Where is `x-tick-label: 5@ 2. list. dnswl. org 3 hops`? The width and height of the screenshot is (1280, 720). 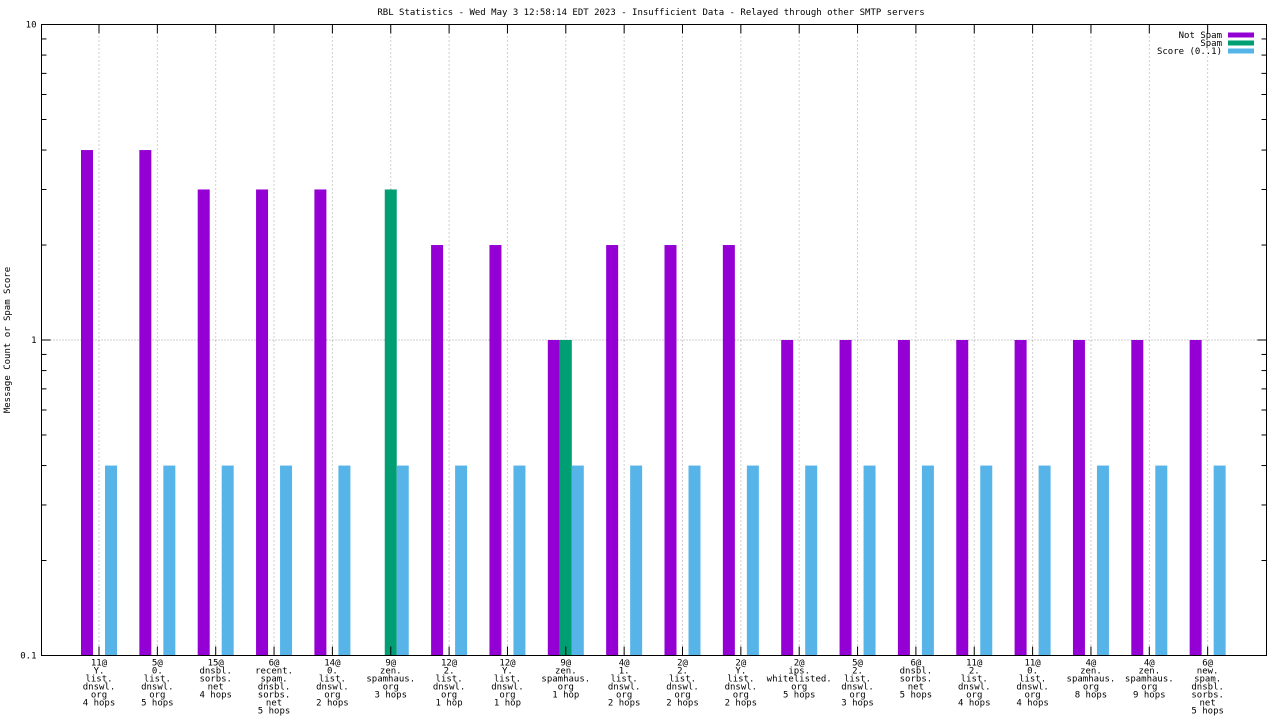 x-tick-label: 5@ 2. list. dnswl. org 3 hops is located at coordinates (857, 684).